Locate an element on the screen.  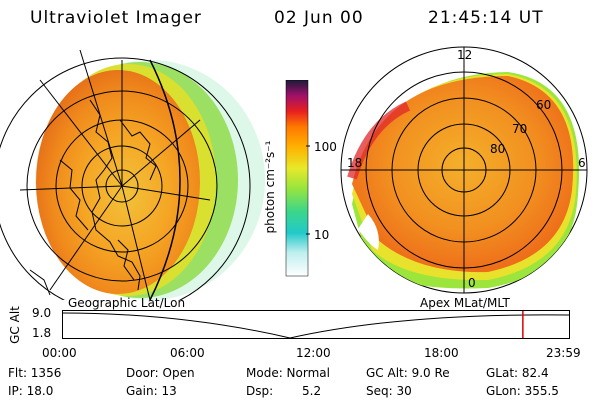
nightside-gap is located at coordinates (368, 232).